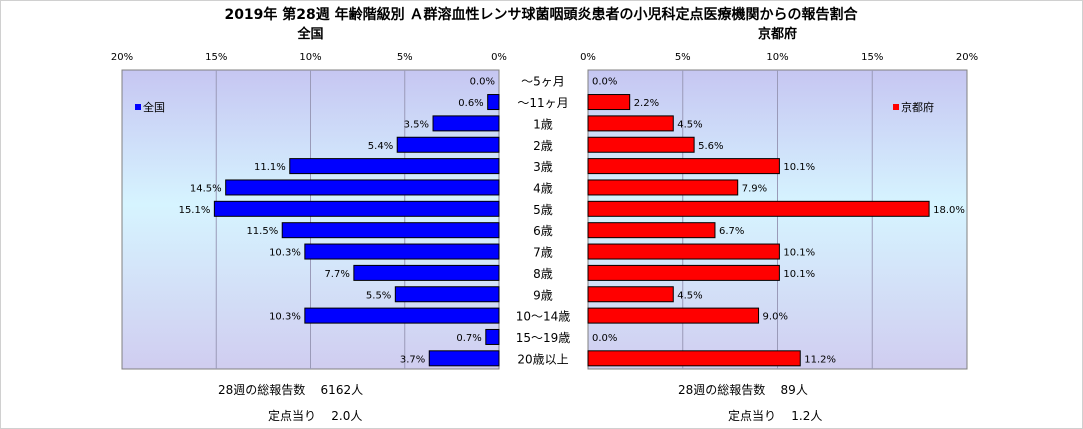 The image size is (1083, 429). I want to click on value-label-1-12: 0.0%, so click(604, 338).